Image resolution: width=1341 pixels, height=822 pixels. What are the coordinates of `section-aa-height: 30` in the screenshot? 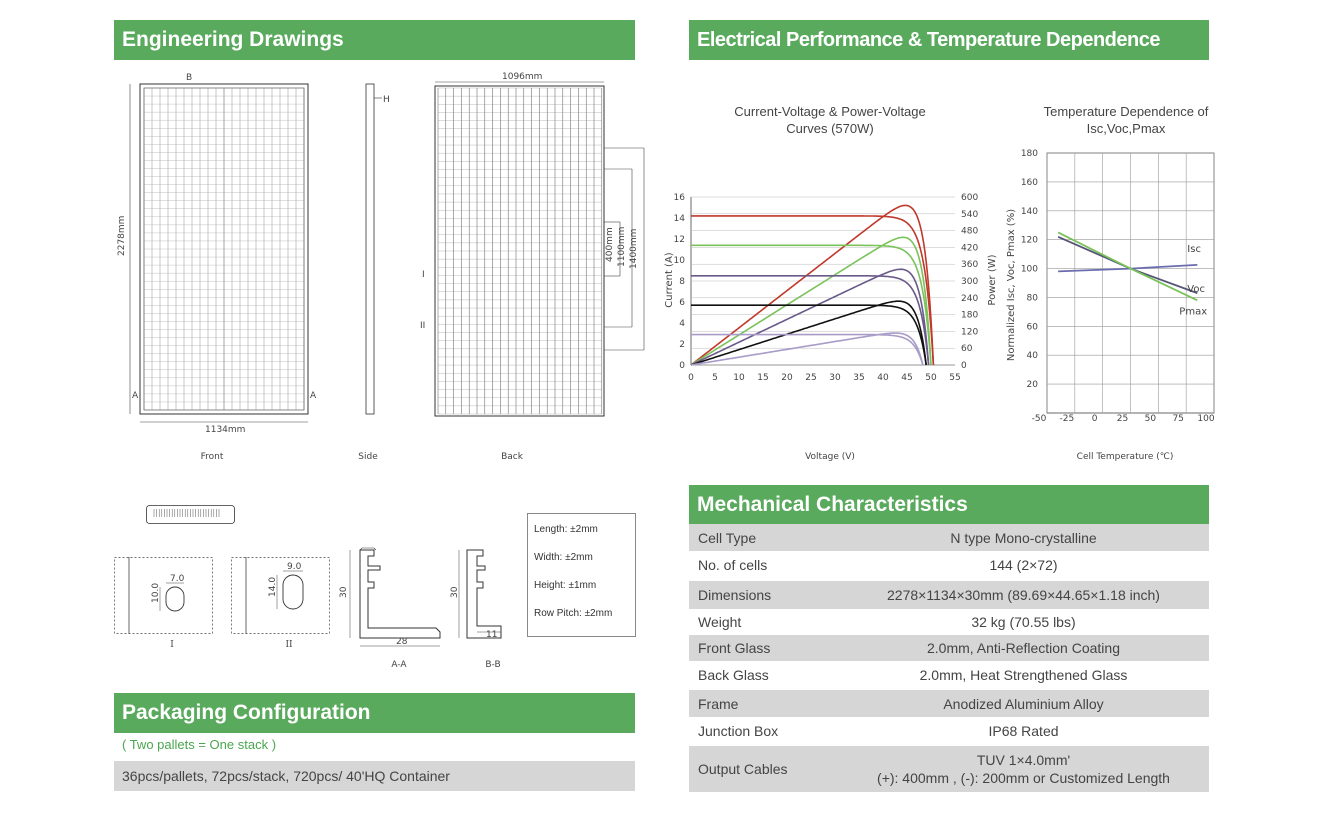 It's located at (344, 592).